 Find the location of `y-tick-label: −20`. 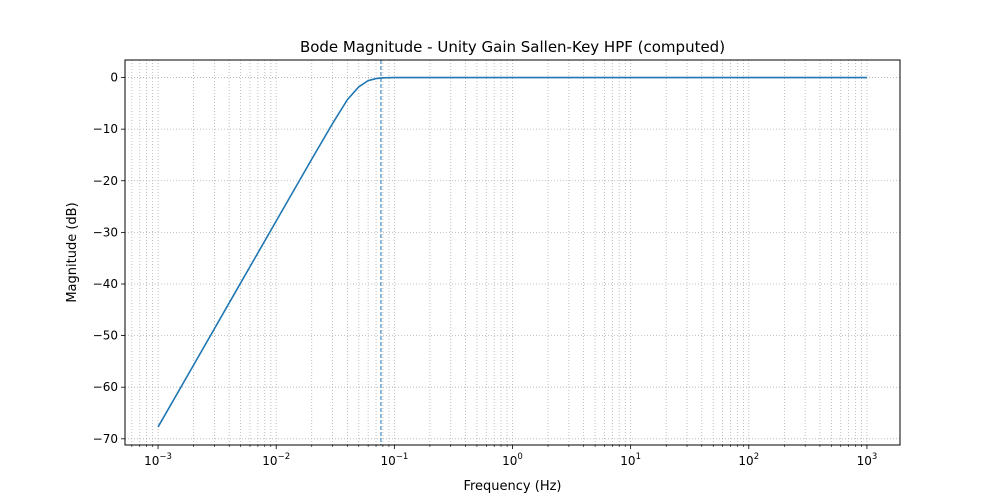

y-tick-label: −20 is located at coordinates (105, 181).